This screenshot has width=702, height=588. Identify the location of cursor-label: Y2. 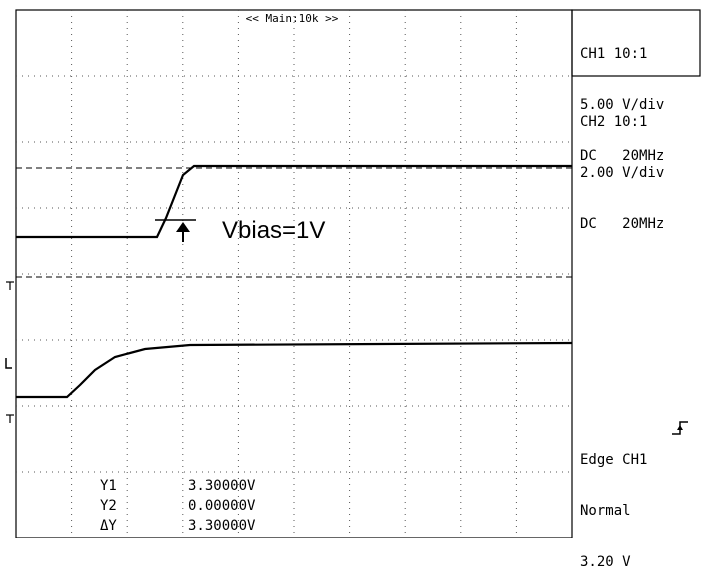
(108, 506).